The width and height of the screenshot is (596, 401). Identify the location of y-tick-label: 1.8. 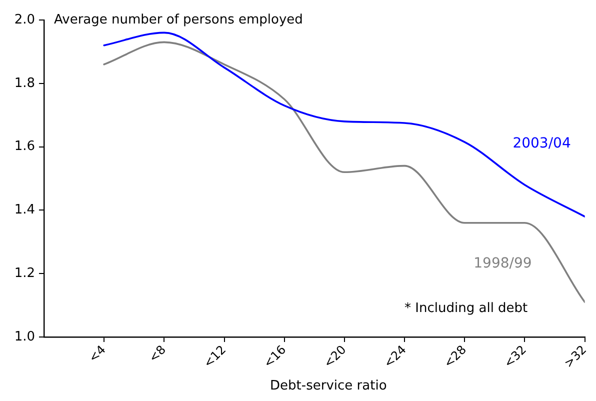
(24, 83).